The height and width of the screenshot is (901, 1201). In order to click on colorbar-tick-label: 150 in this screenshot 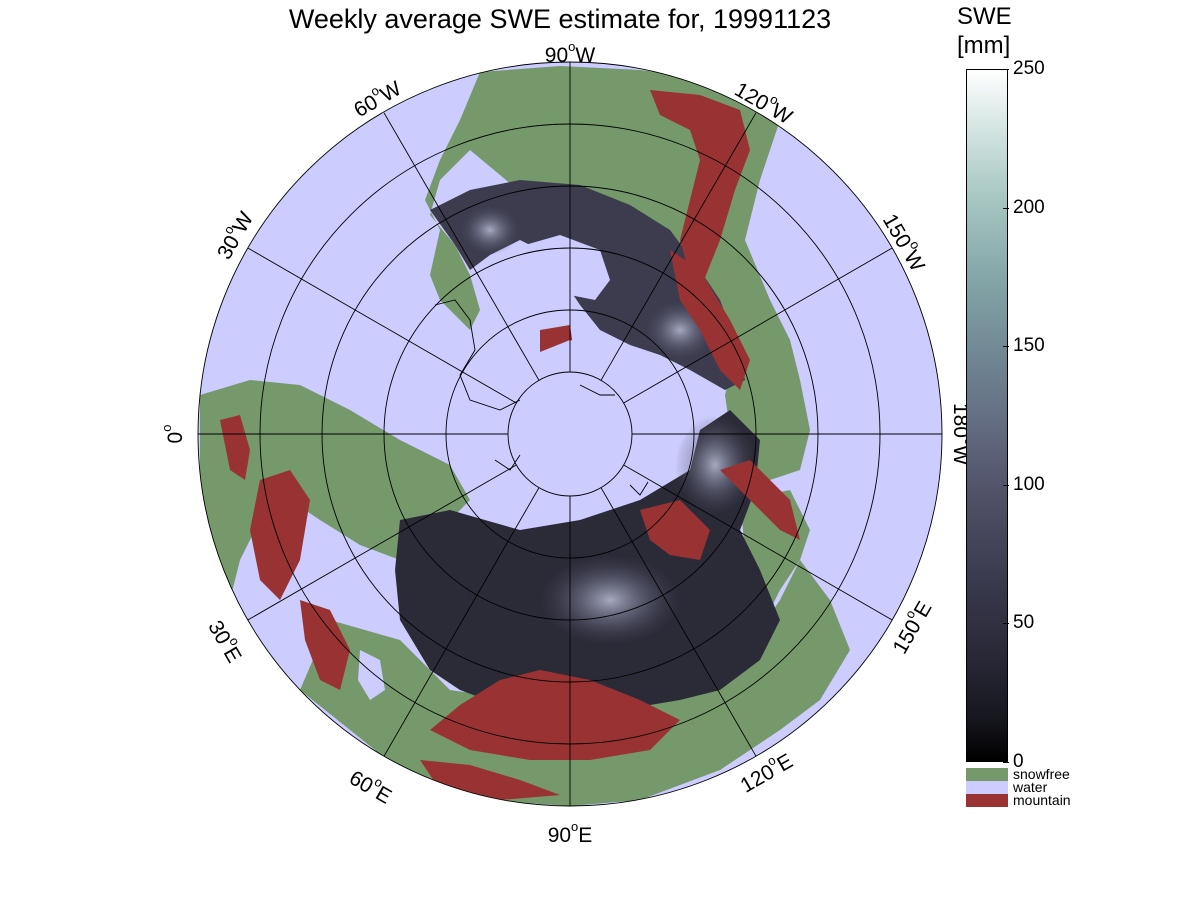, I will do `click(1029, 346)`.